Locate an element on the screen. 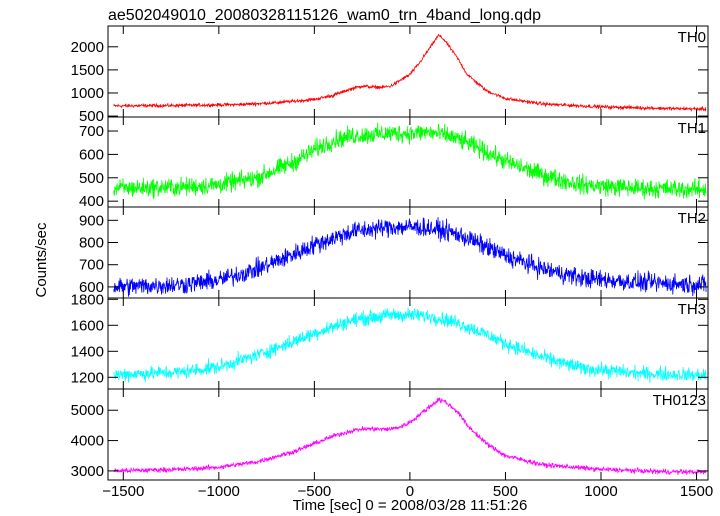 The width and height of the screenshot is (720, 516). y-tick-label: 4000 is located at coordinates (87, 441).